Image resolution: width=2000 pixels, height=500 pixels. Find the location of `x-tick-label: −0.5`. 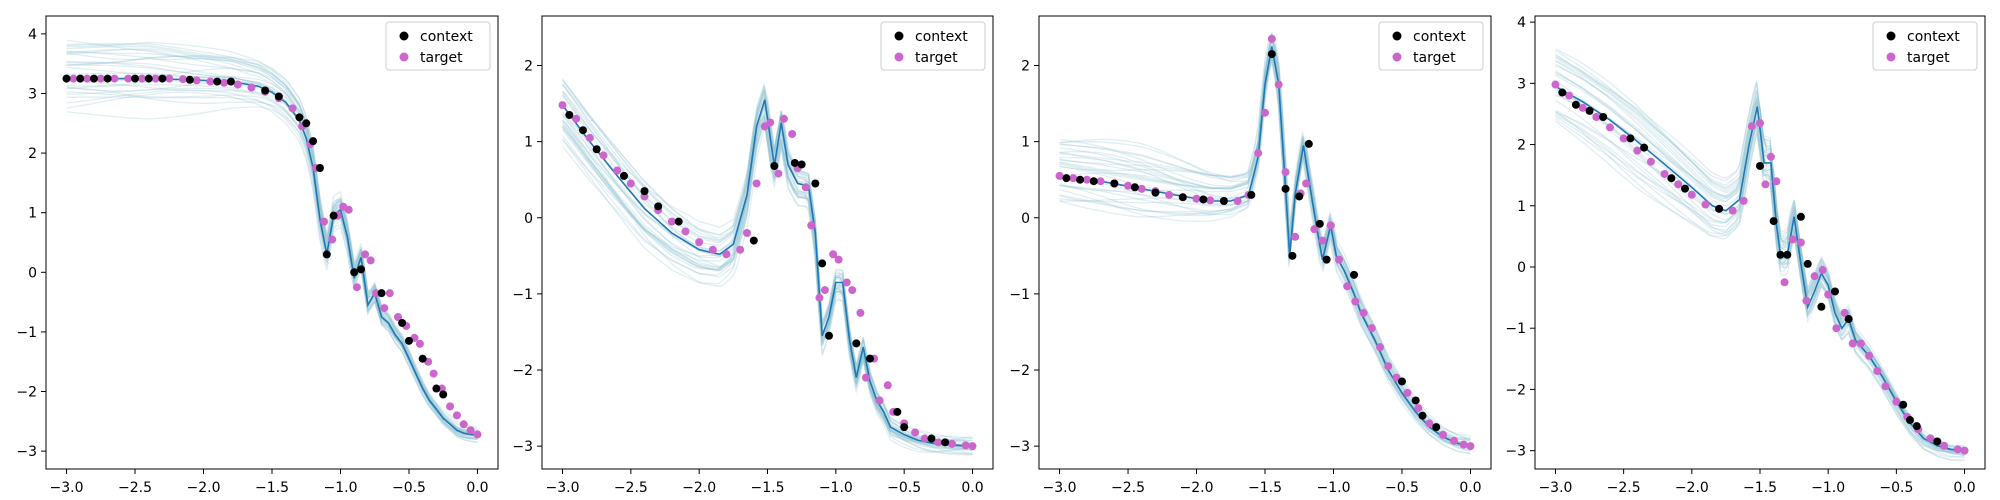

x-tick-label: −0.5 is located at coordinates (1896, 488).